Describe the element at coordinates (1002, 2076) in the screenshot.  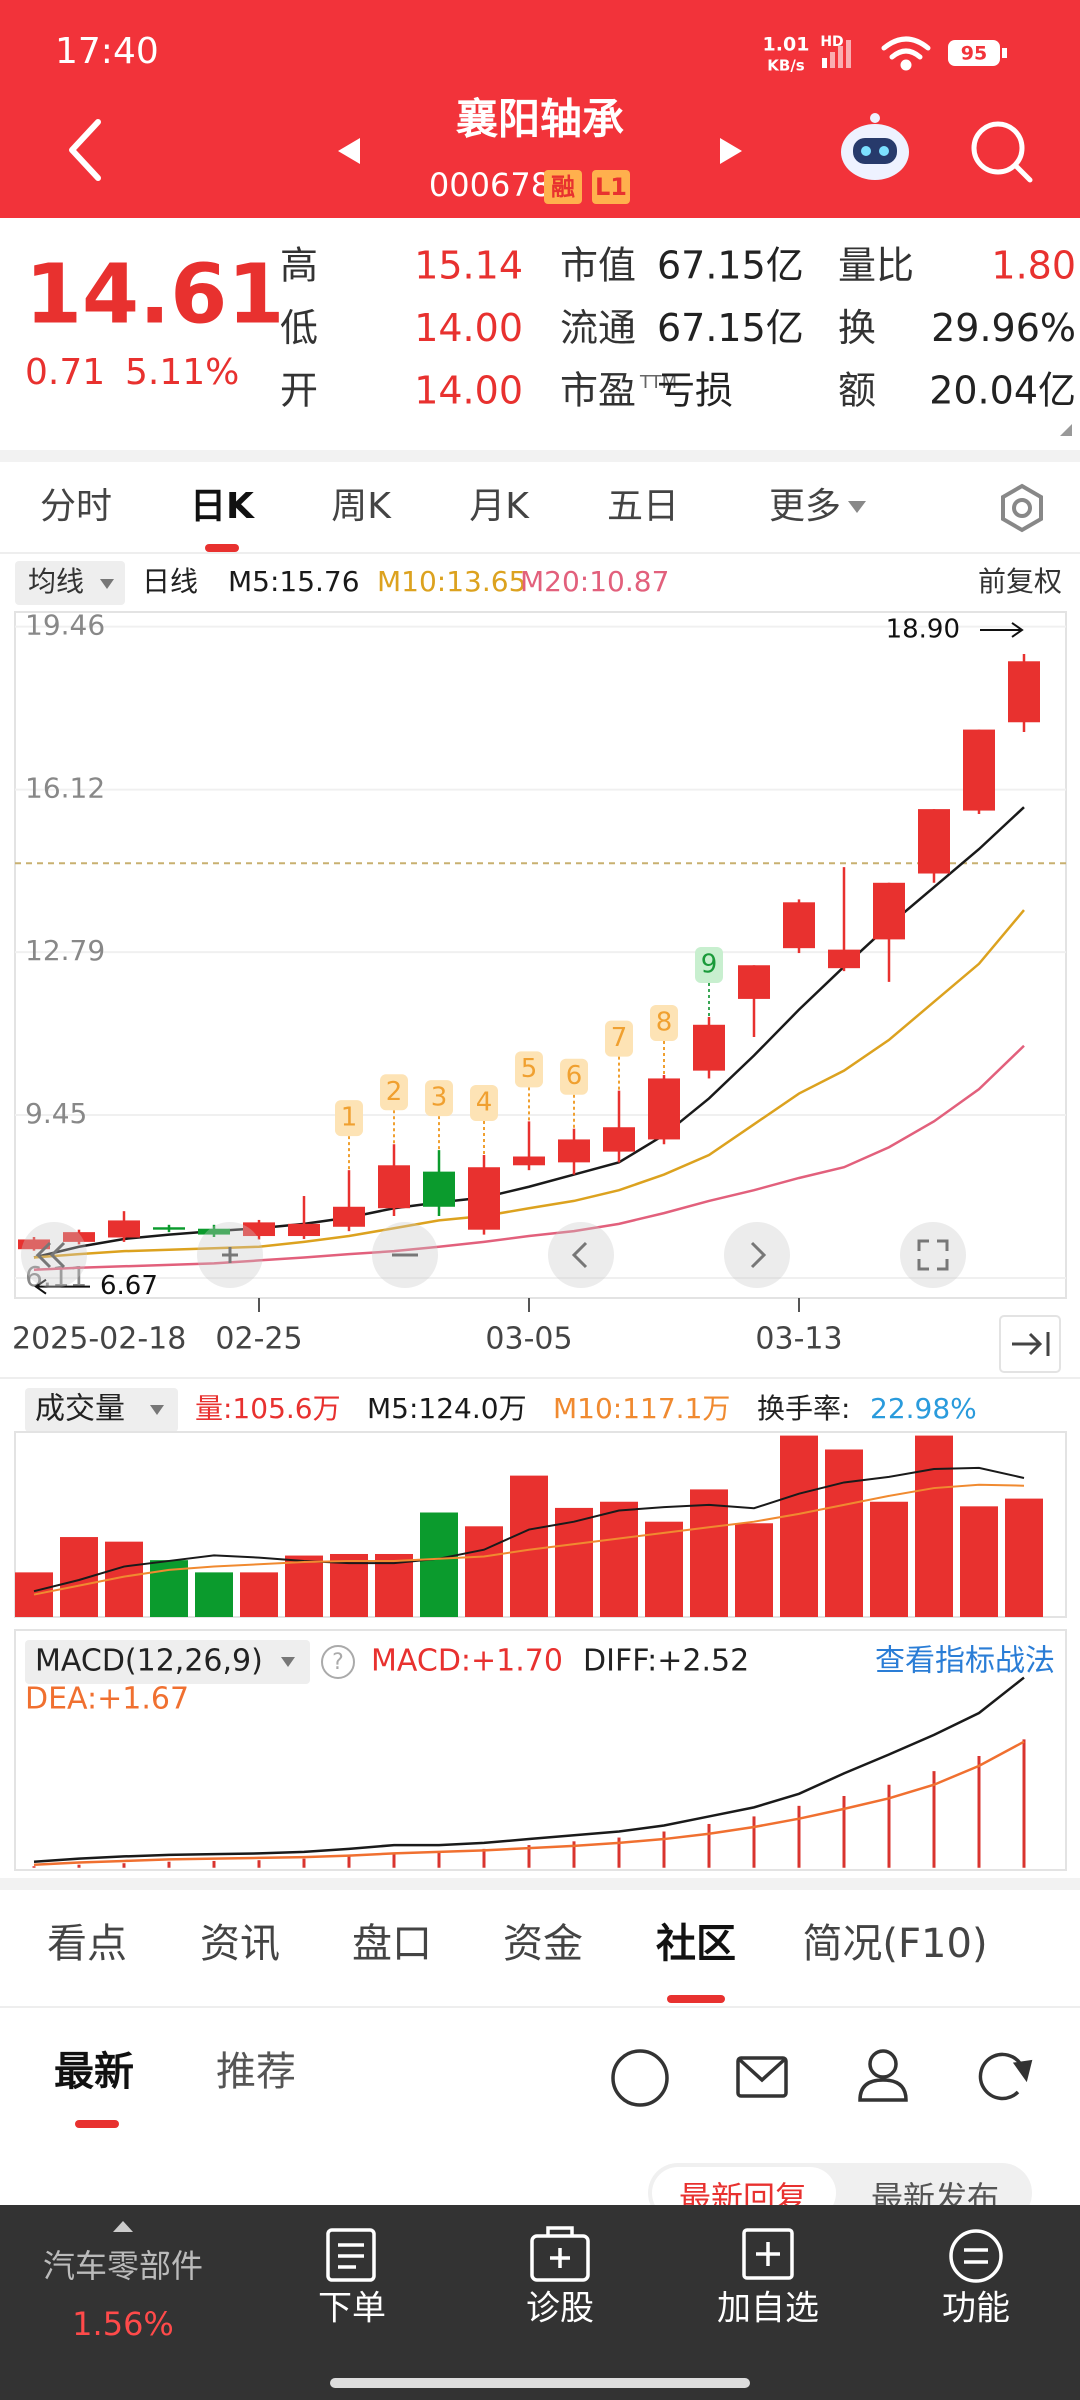
I see `refresh-icon` at that location.